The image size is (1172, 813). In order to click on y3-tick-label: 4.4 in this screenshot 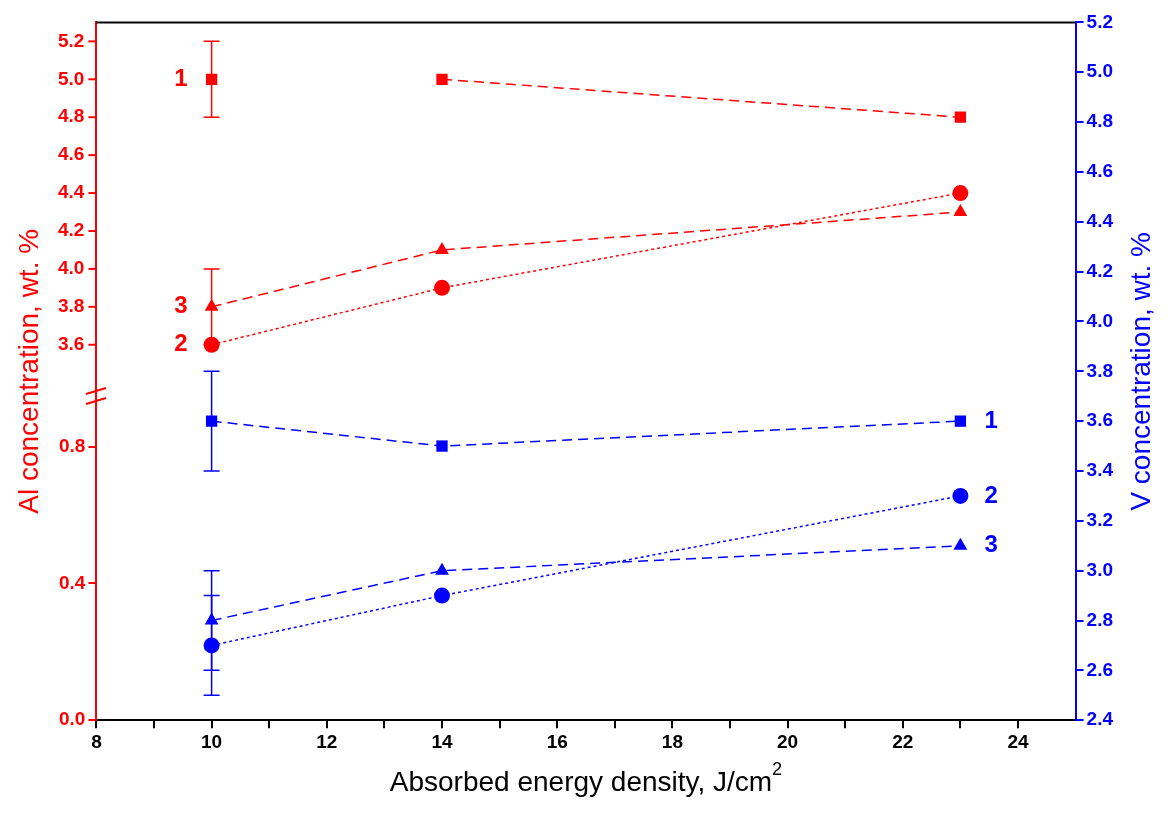, I will do `click(71, 192)`.